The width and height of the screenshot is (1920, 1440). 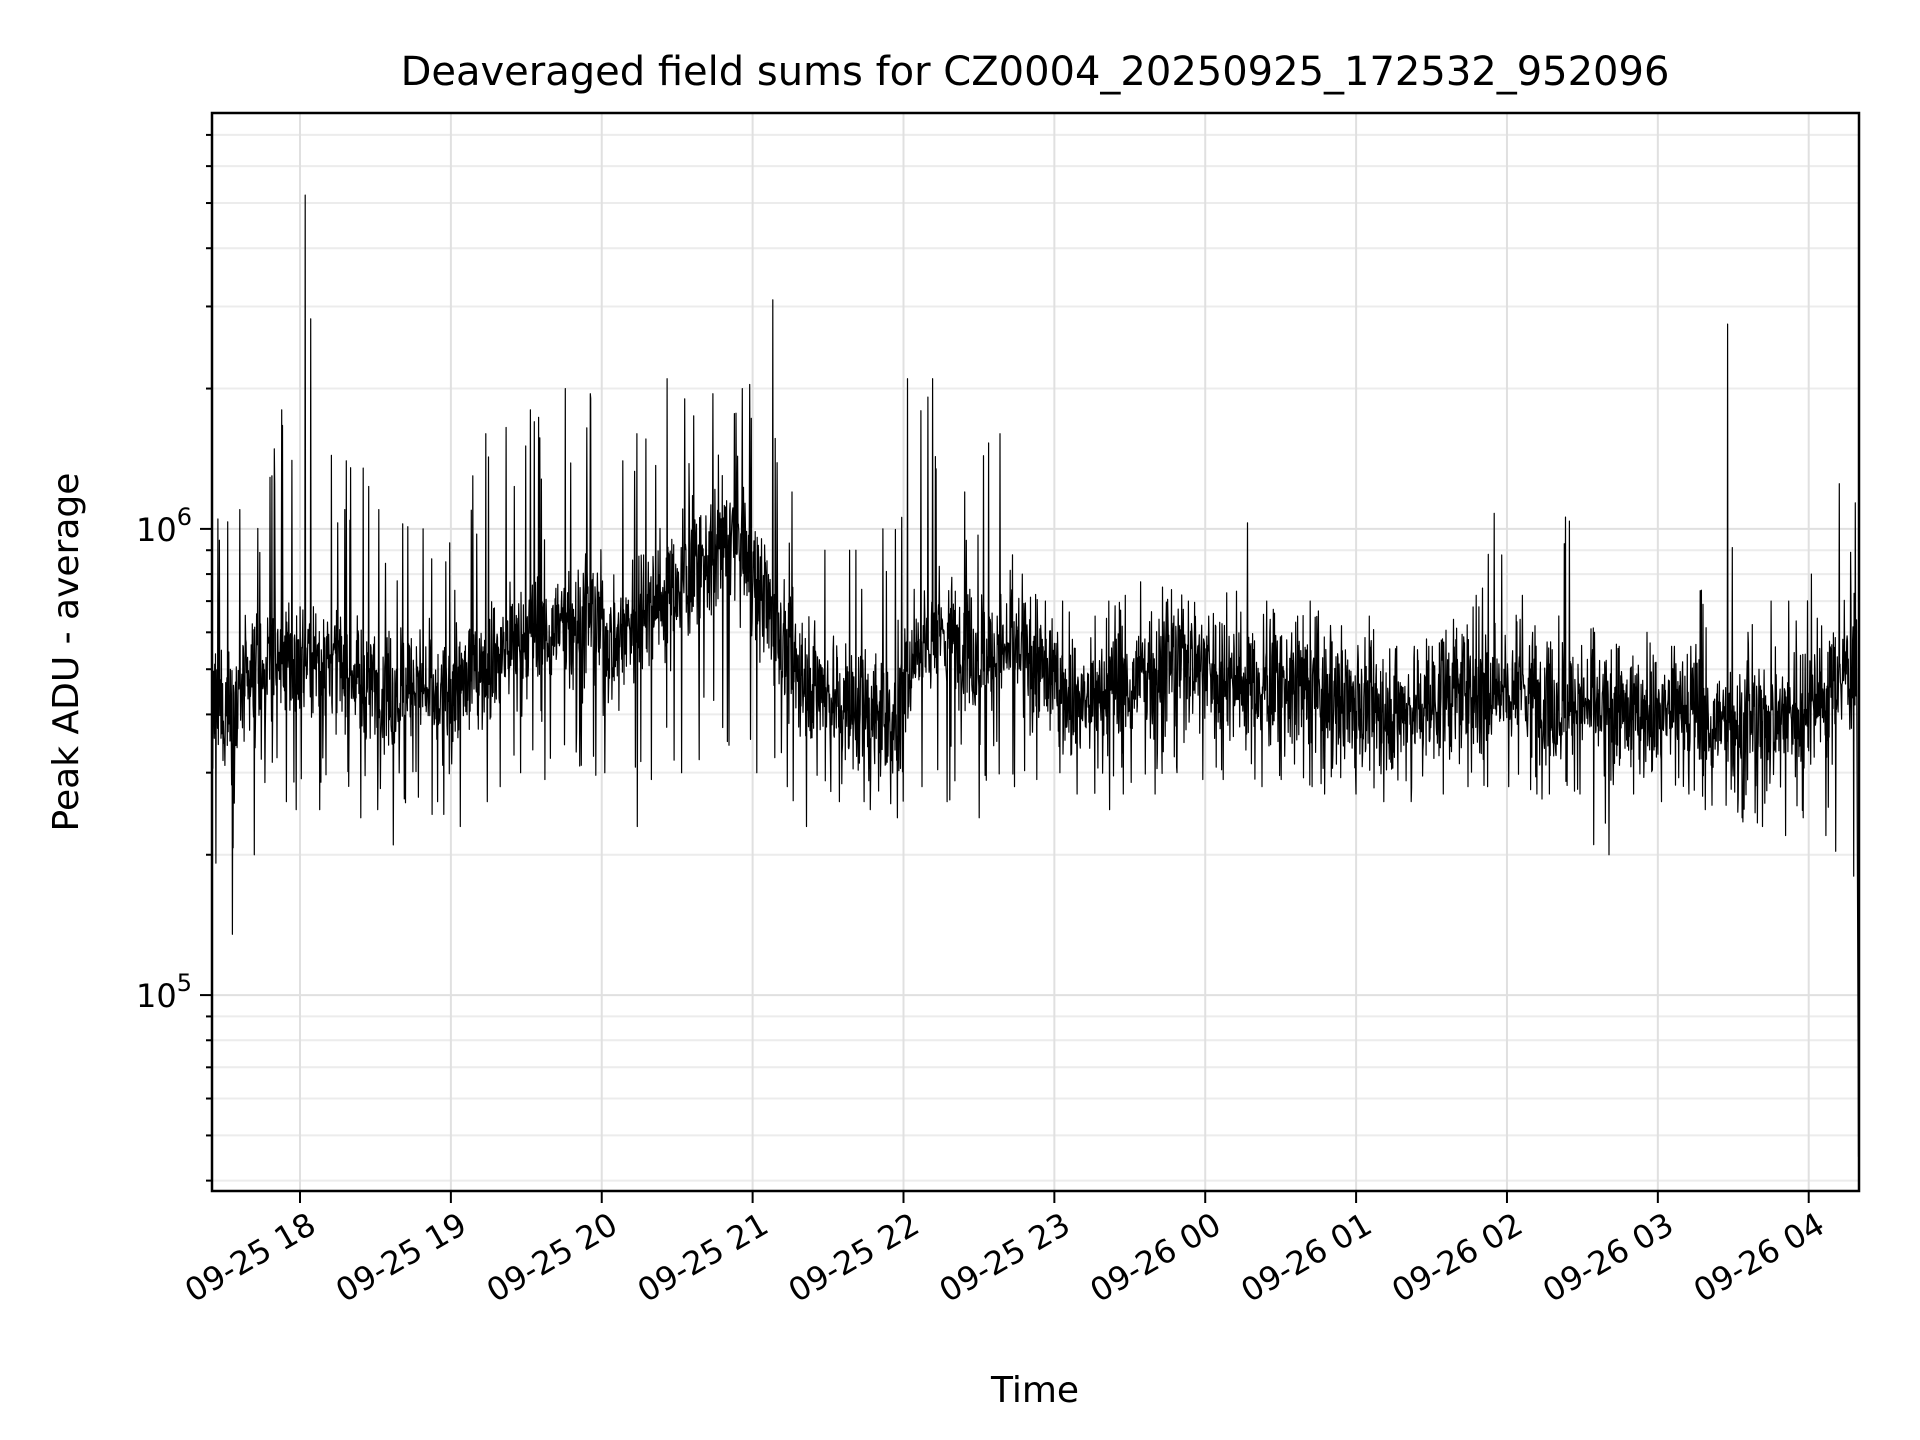 What do you see at coordinates (1034, 1390) in the screenshot?
I see `x-axis-label: Time` at bounding box center [1034, 1390].